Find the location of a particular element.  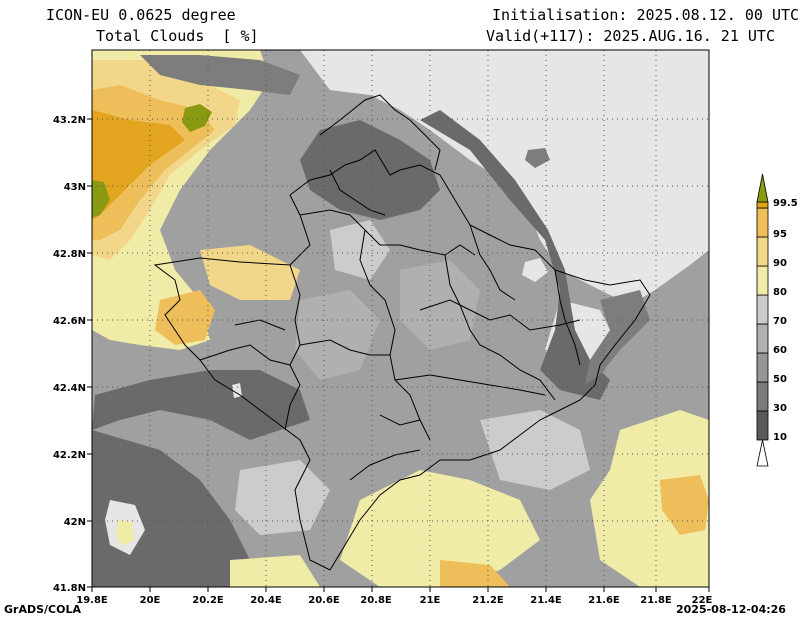

colorbar-label: 90 is located at coordinates (780, 263).